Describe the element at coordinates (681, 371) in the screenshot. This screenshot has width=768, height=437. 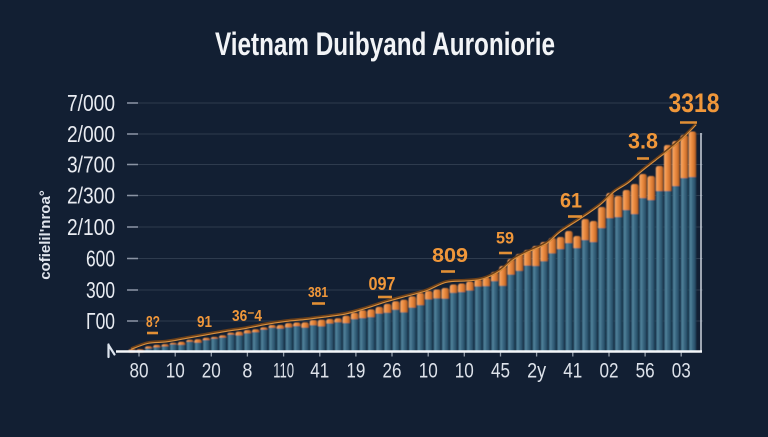
I see `svg-text: 03` at that location.